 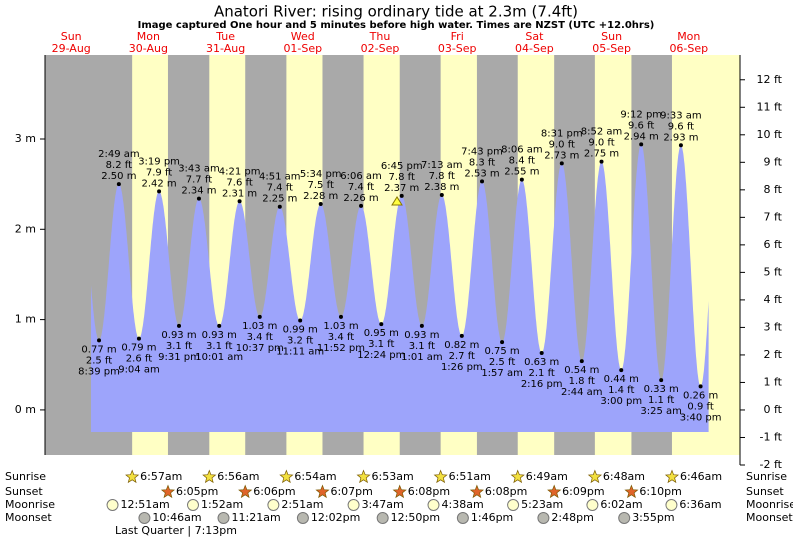 I want to click on extreme-ft: 3.2 ft, so click(x=300, y=341).